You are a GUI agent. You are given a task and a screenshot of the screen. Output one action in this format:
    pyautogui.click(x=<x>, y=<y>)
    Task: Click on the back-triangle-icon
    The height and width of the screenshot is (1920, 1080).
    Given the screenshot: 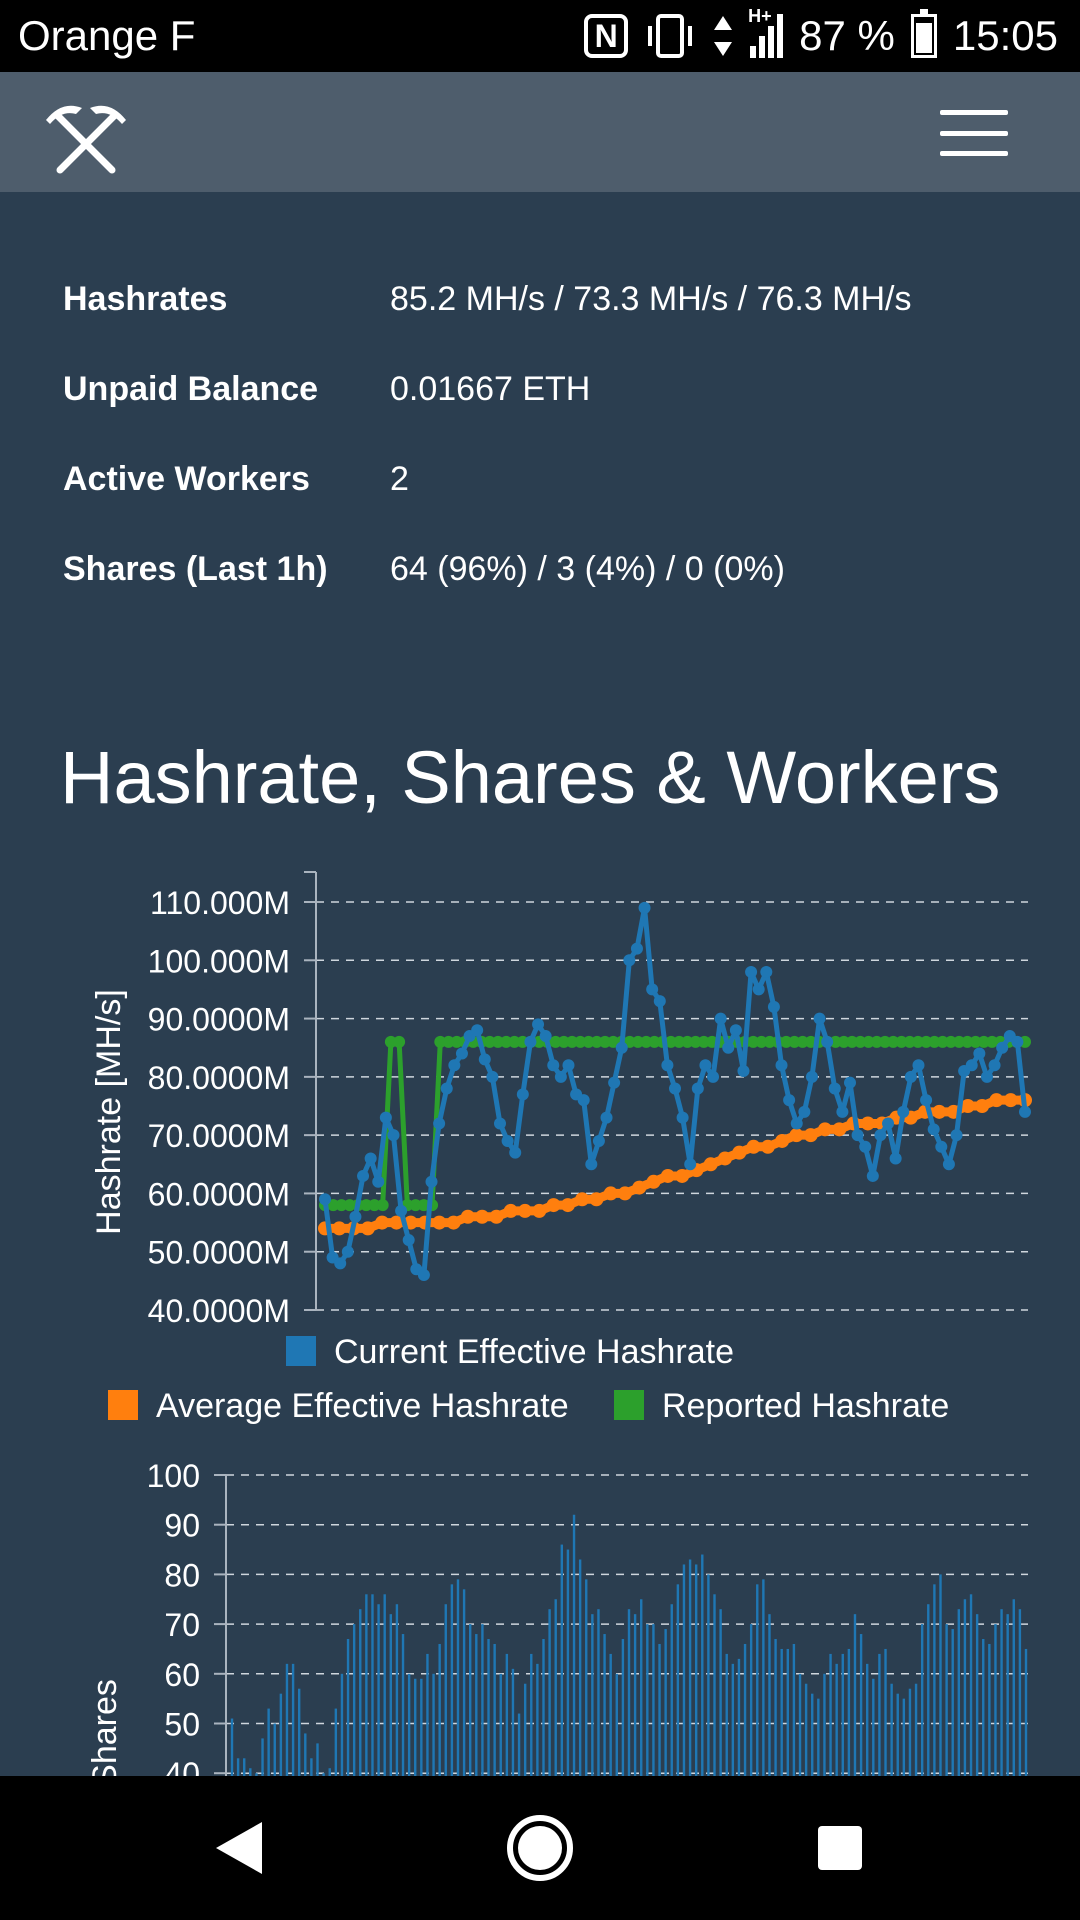 What is the action you would take?
    pyautogui.click(x=240, y=1848)
    